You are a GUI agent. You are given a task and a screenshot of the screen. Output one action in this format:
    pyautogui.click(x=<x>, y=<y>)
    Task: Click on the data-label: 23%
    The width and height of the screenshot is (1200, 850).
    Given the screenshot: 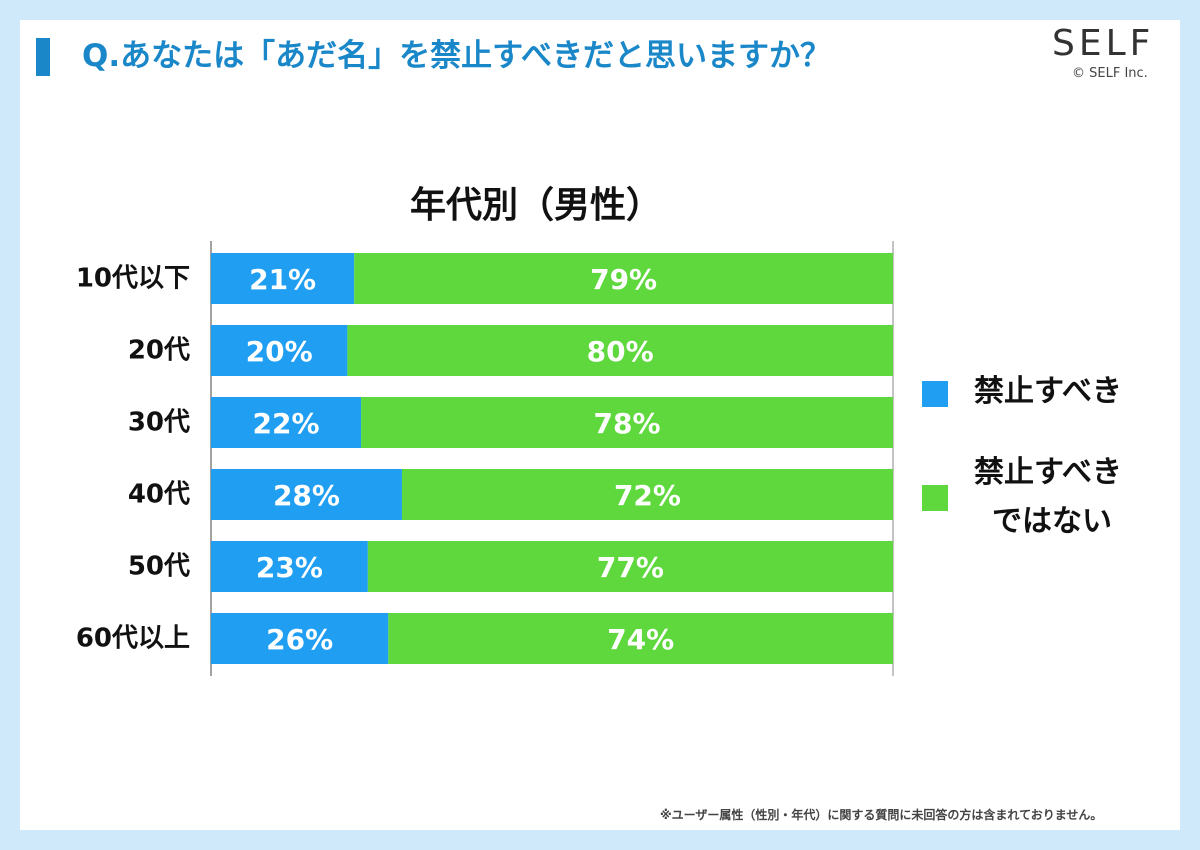 What is the action you would take?
    pyautogui.click(x=289, y=567)
    